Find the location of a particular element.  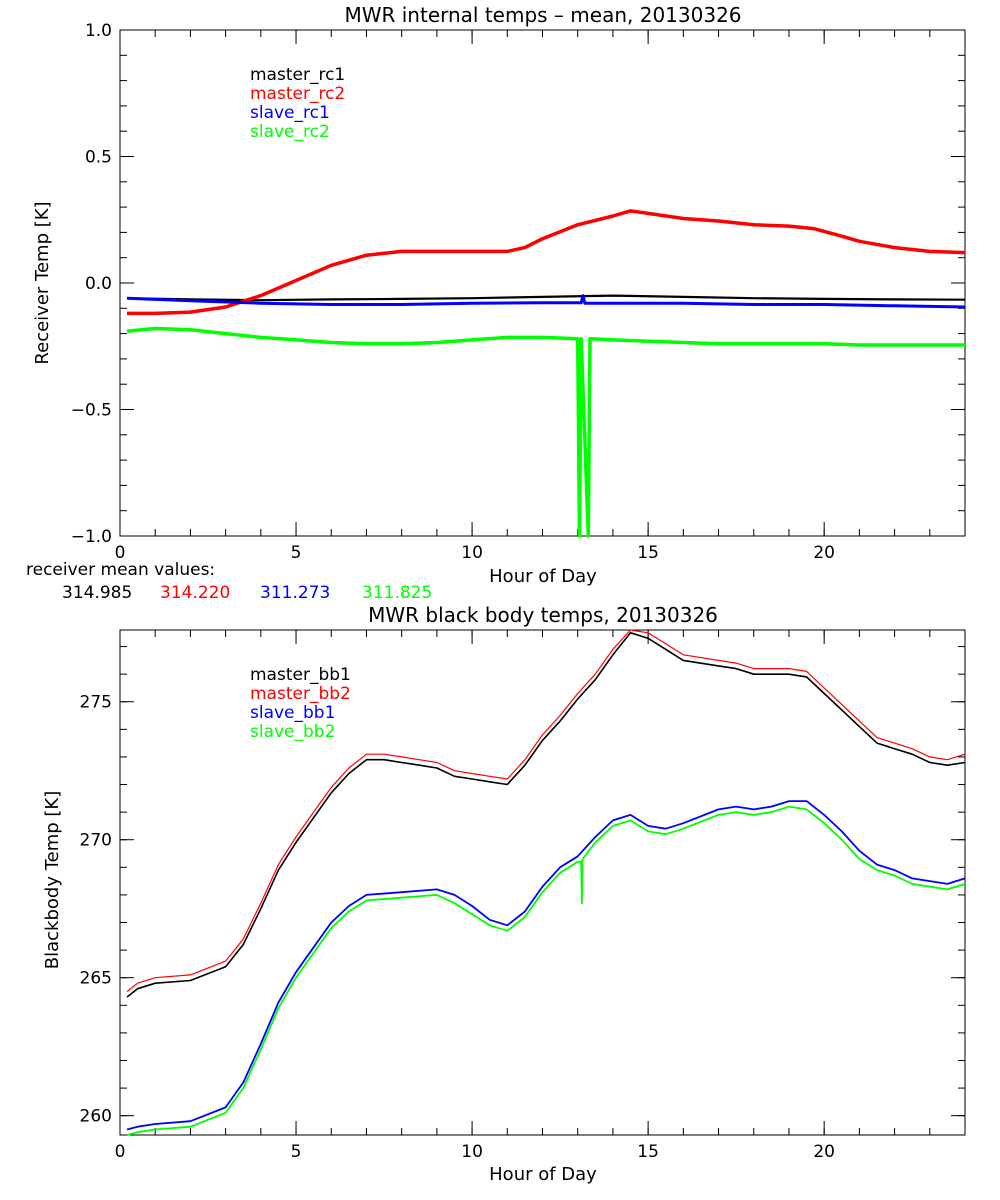

y-tick-label: 1.0 is located at coordinates (98, 31).